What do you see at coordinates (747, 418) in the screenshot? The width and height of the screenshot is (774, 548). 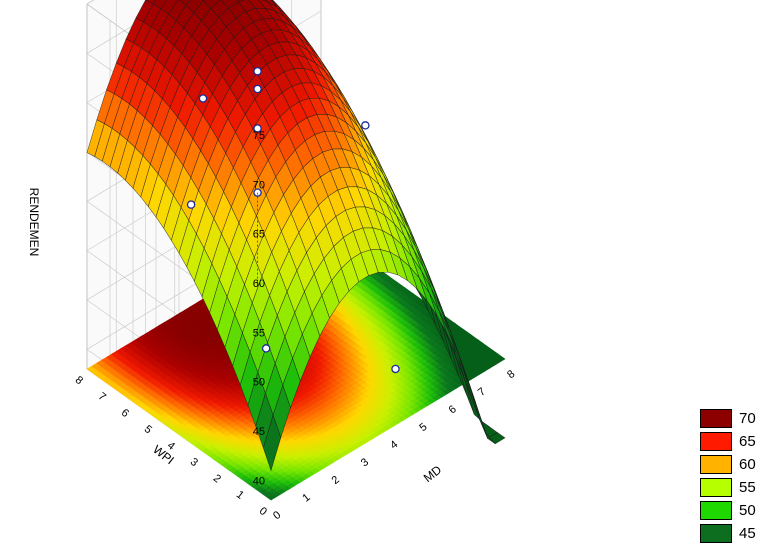 I see `legend-label: 70` at bounding box center [747, 418].